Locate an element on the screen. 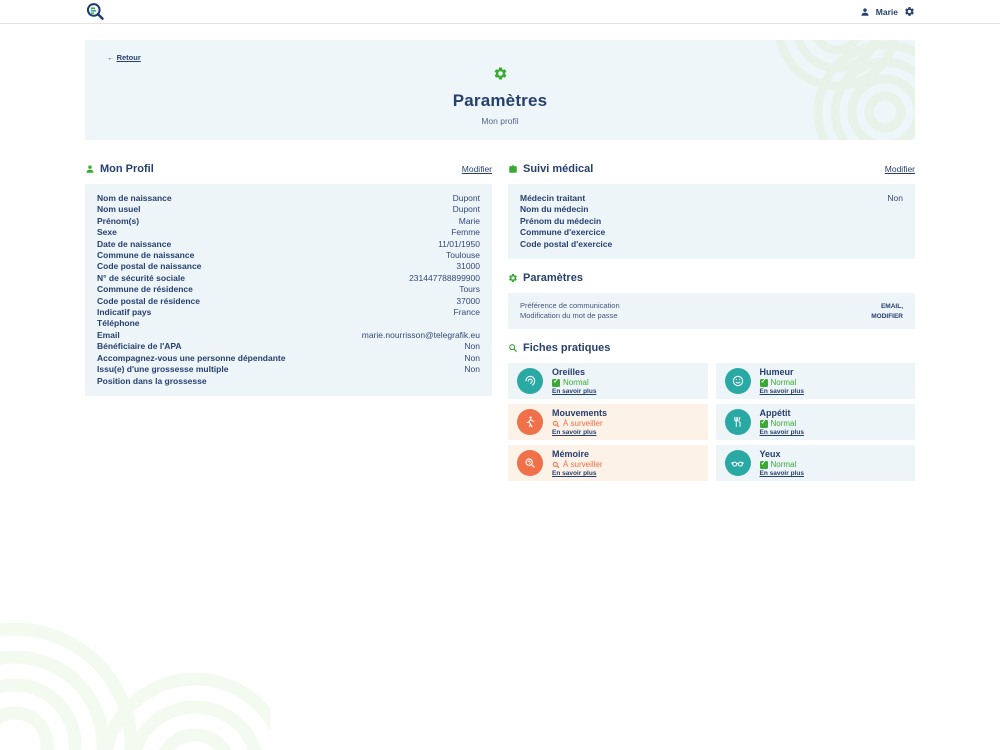 This screenshot has width=1000, height=750. top-bar: Marie is located at coordinates (500, 12).